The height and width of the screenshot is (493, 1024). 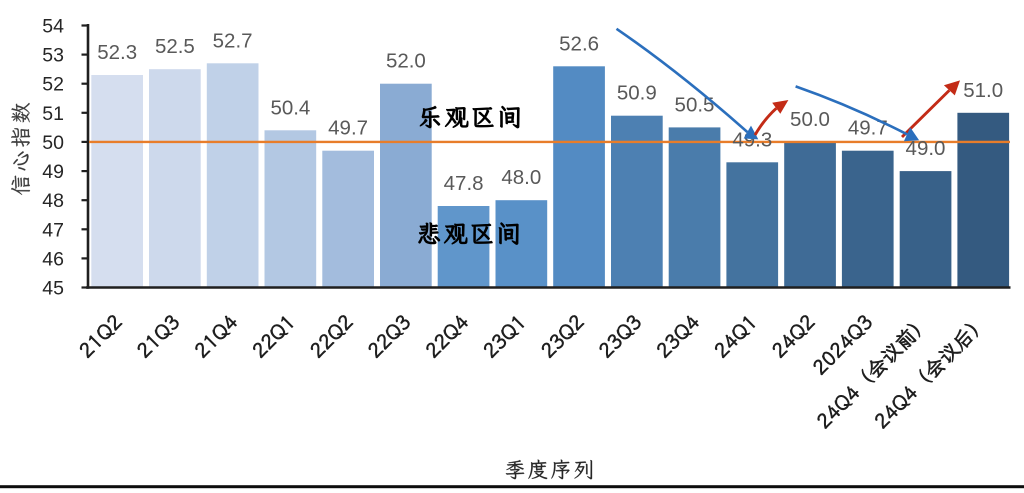 What do you see at coordinates (695, 104) in the screenshot?
I see `svg-text: 50.5` at bounding box center [695, 104].